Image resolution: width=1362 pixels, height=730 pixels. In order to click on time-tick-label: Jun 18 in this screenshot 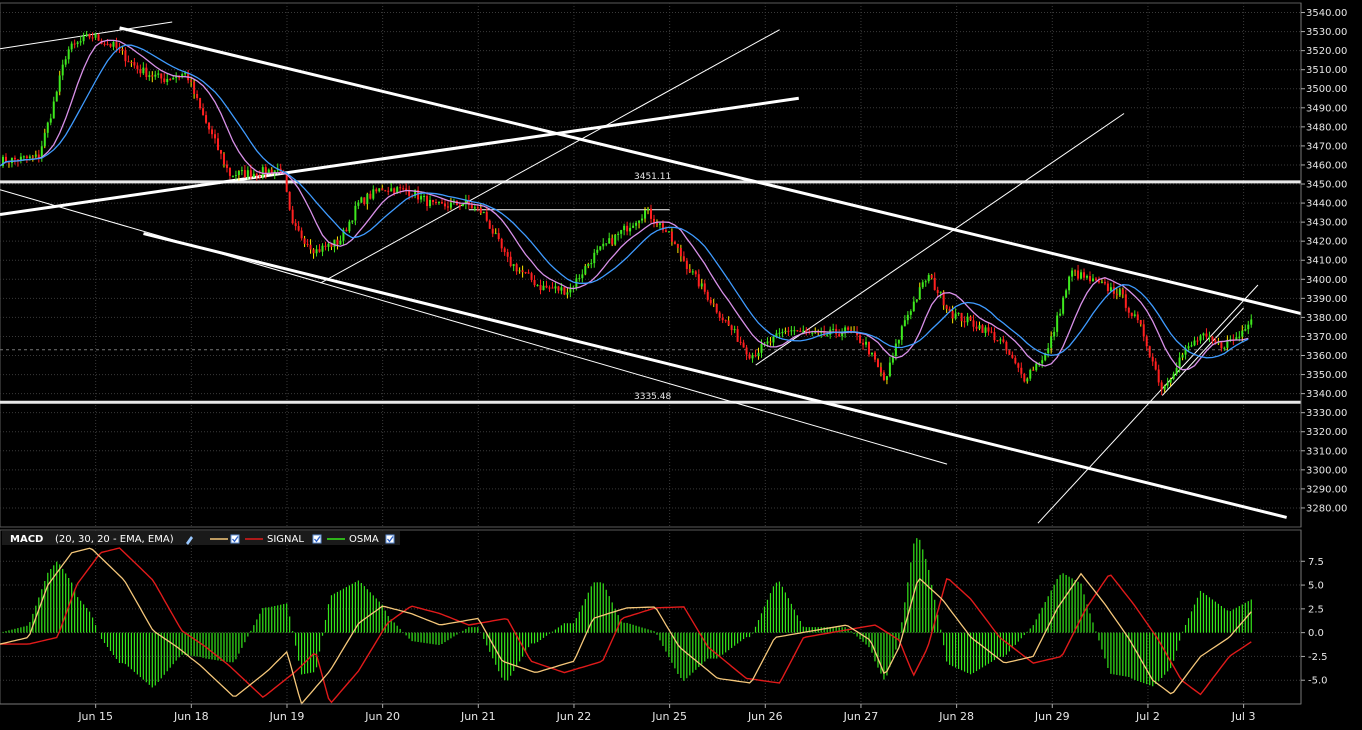, I will do `click(191, 716)`.